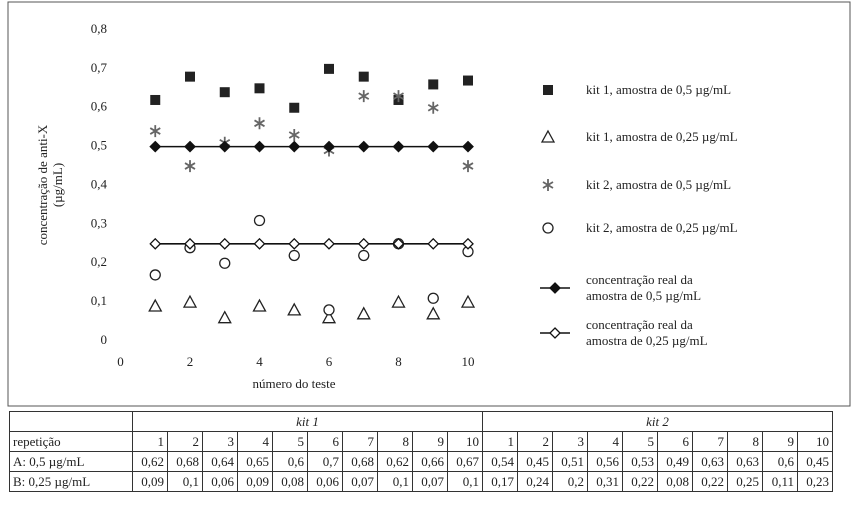  What do you see at coordinates (255, 481) in the screenshot?
I see `table-value: 0,09` at bounding box center [255, 481].